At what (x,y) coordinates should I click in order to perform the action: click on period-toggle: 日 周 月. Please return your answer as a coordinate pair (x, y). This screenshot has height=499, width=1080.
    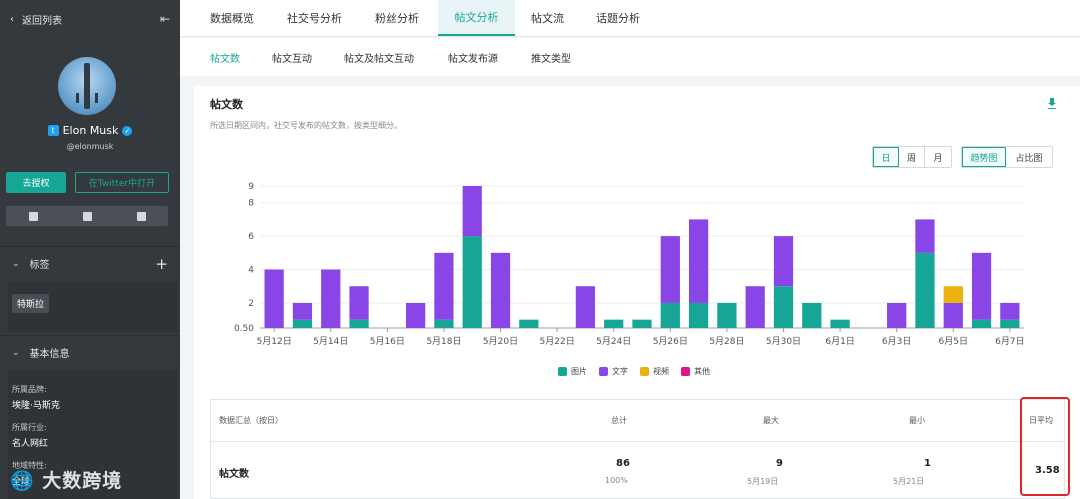
    Looking at the image, I should click on (912, 157).